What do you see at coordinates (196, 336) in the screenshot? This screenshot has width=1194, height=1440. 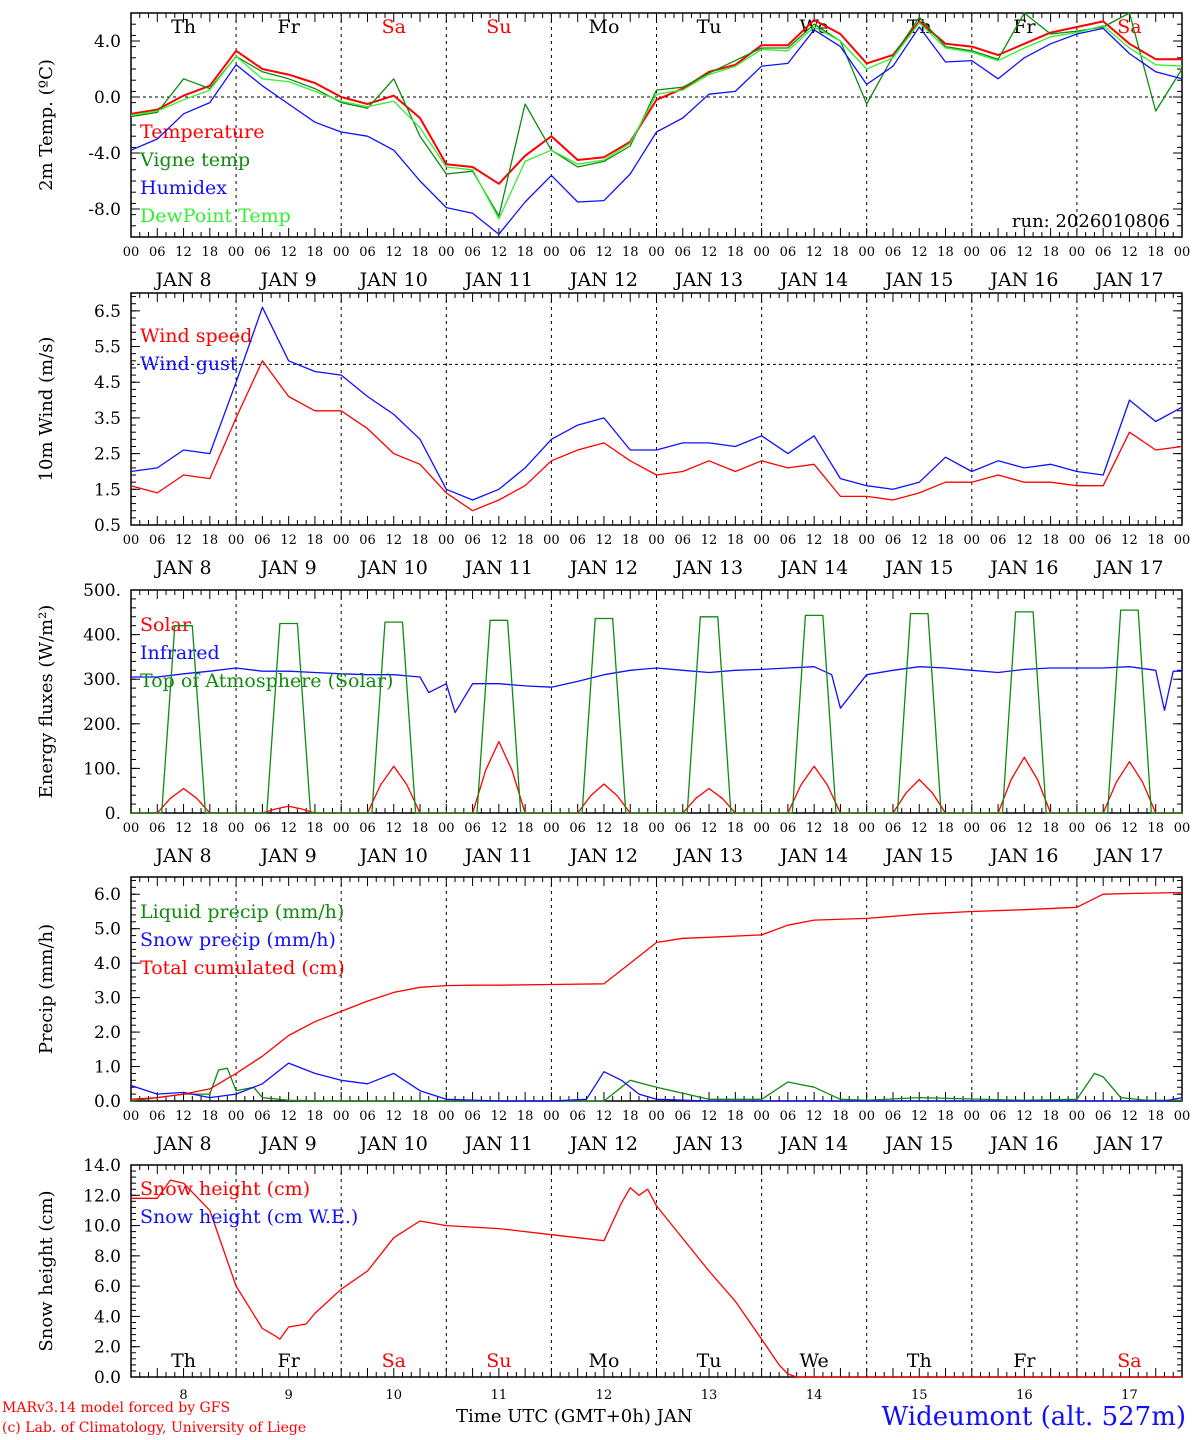 I see `legend-entry: Wind speed` at bounding box center [196, 336].